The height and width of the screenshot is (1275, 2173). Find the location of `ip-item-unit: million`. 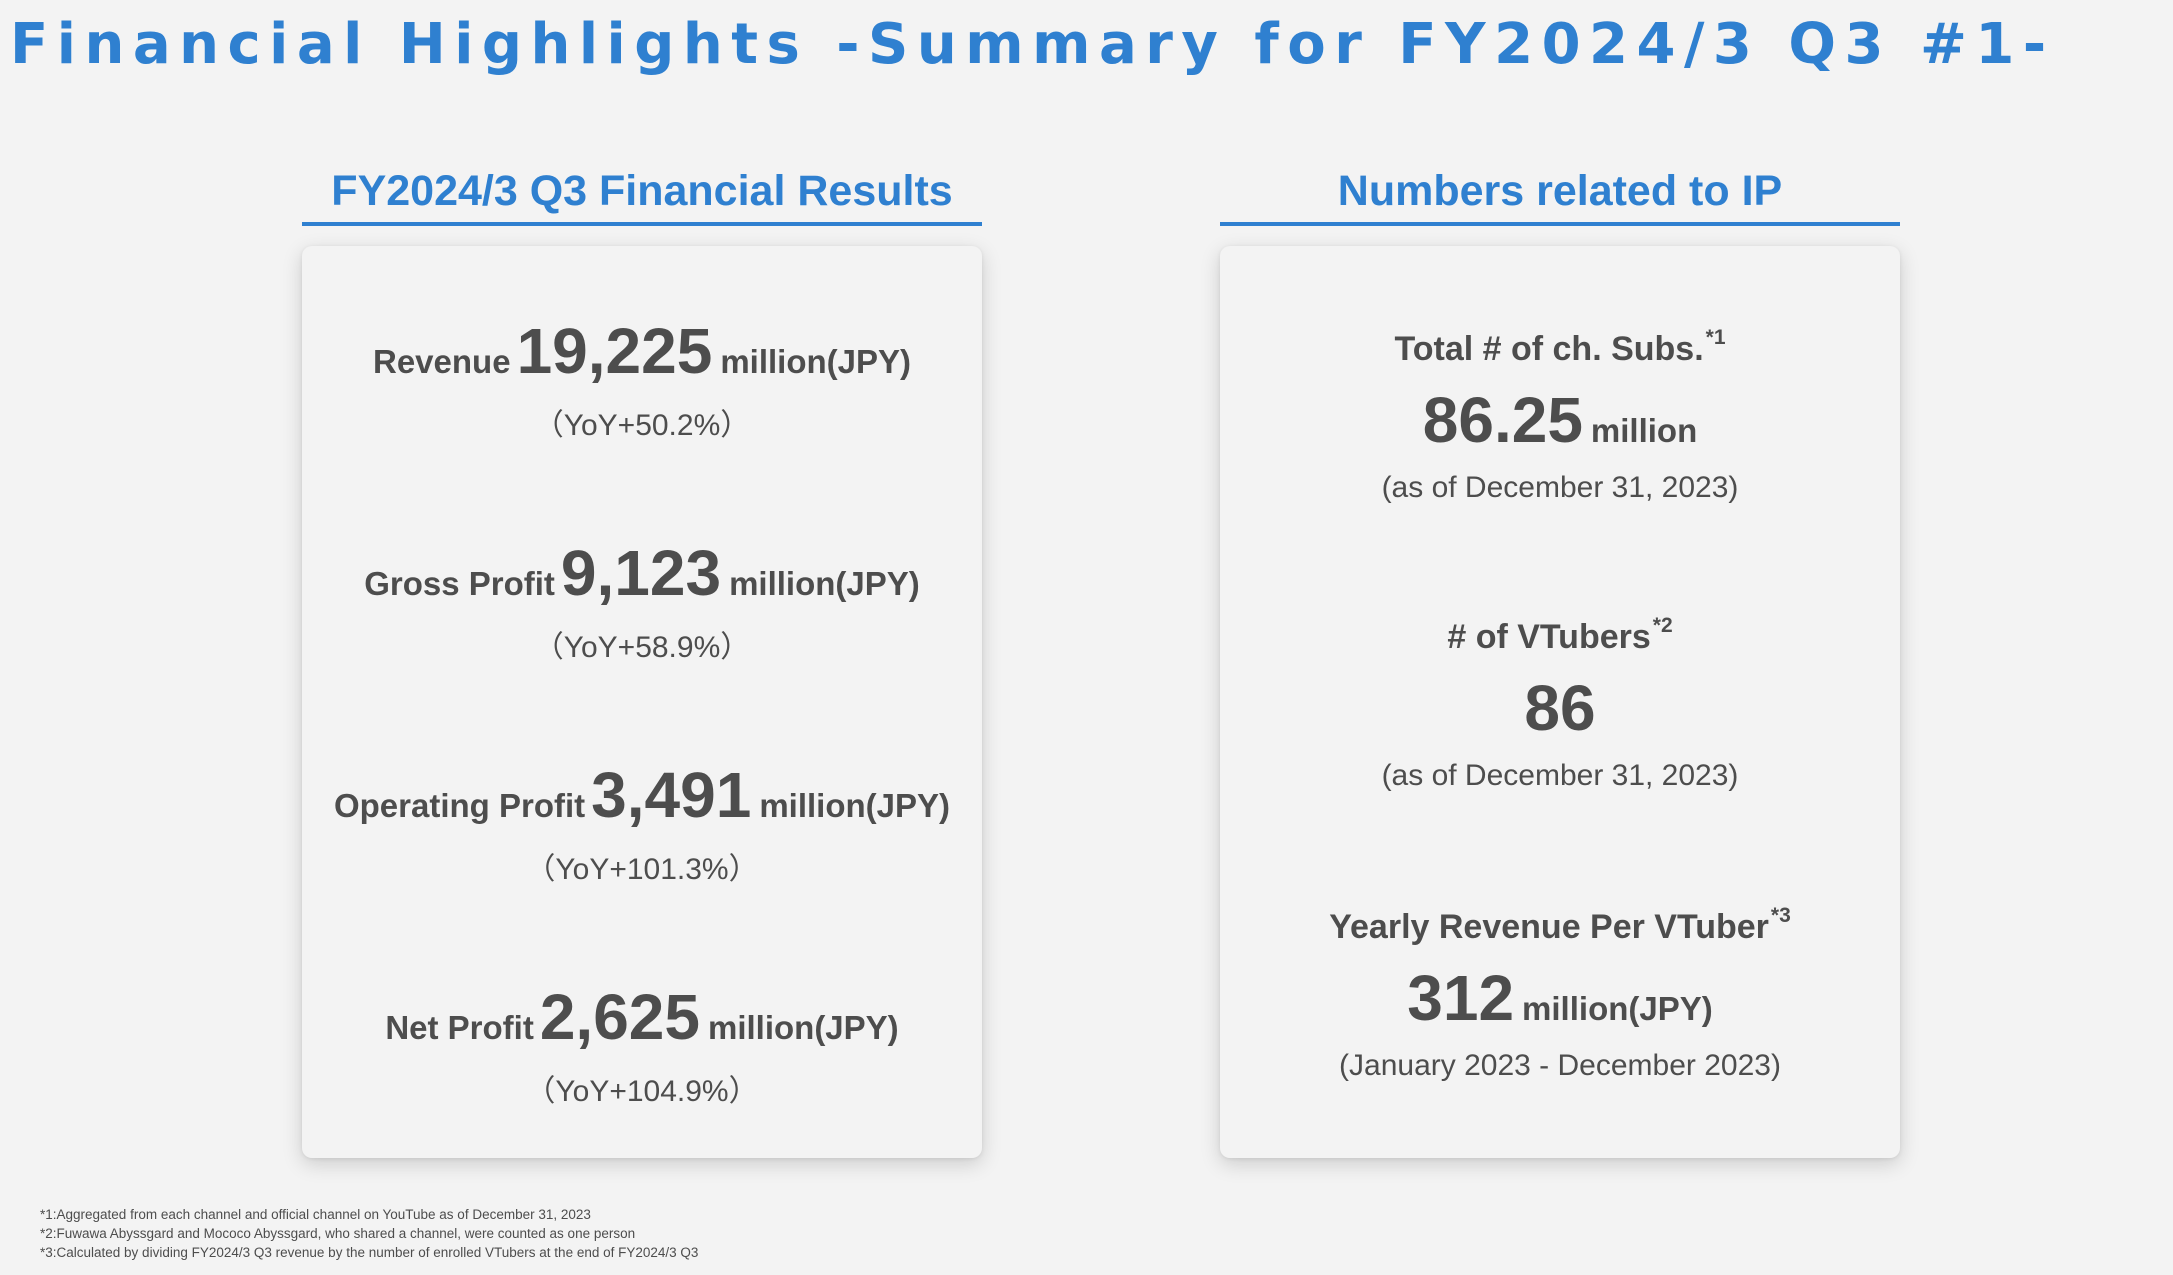

ip-item-unit: million is located at coordinates (1644, 430).